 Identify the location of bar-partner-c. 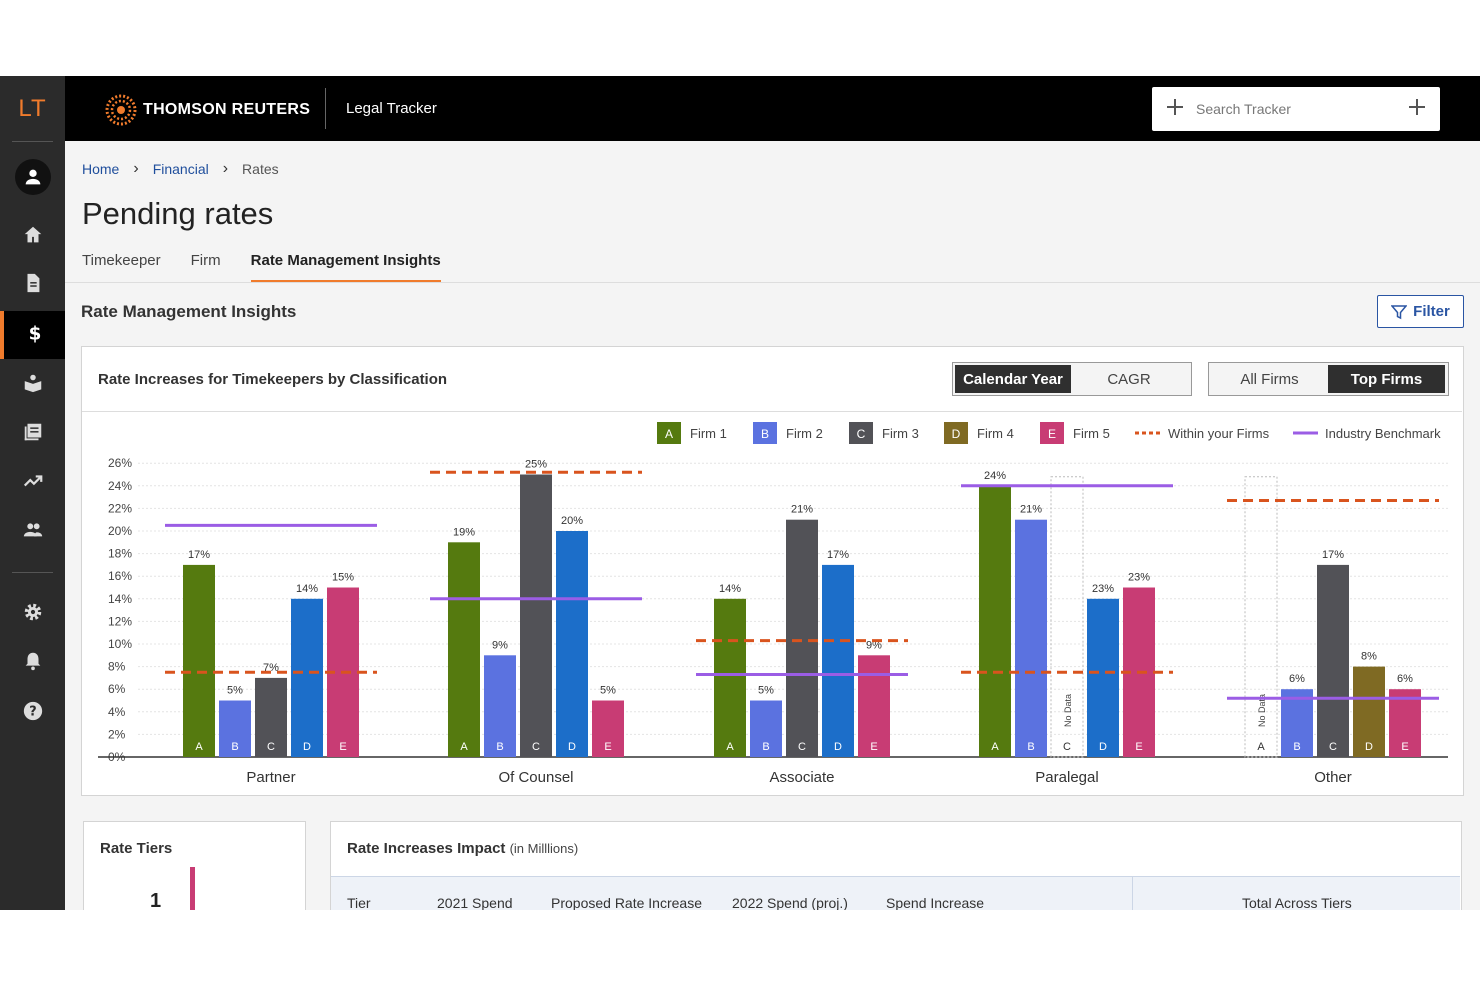
(271, 717).